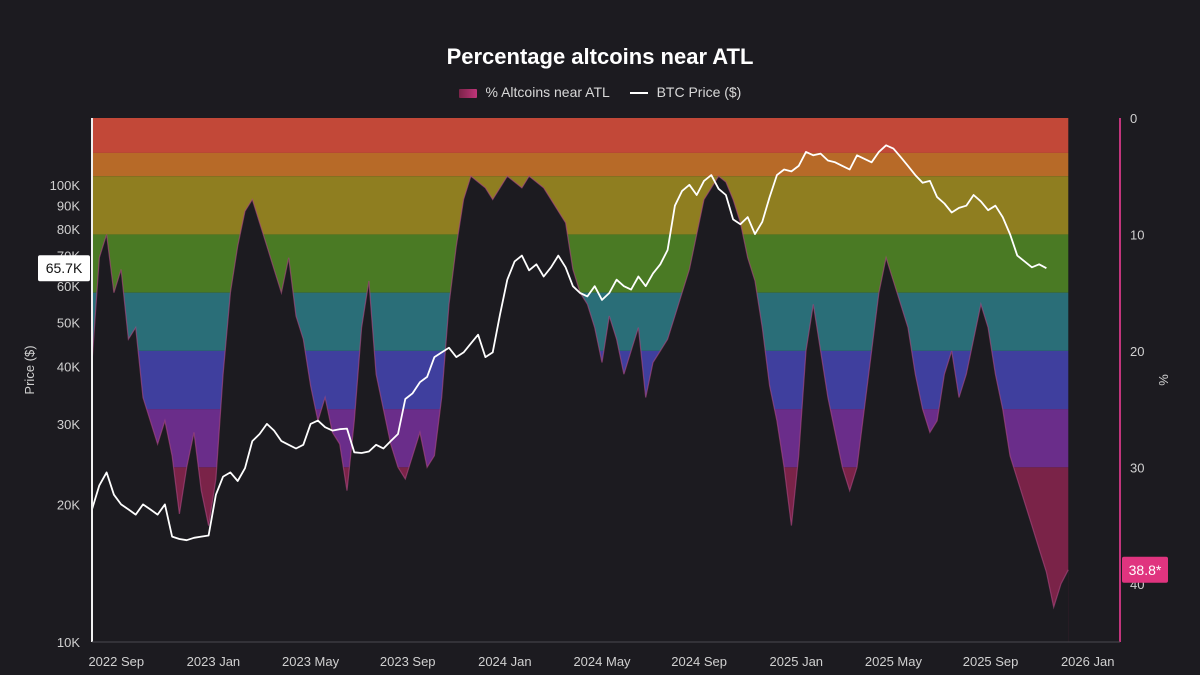 The width and height of the screenshot is (1200, 675). What do you see at coordinates (214, 661) in the screenshot?
I see `x-tick-label: 2023 Jan` at bounding box center [214, 661].